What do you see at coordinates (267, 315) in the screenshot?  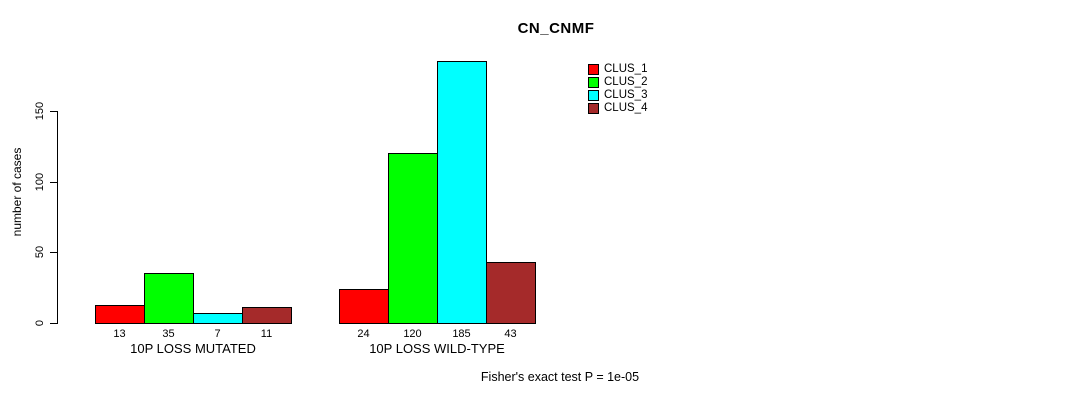 I see `bar-clus_4-group1` at bounding box center [267, 315].